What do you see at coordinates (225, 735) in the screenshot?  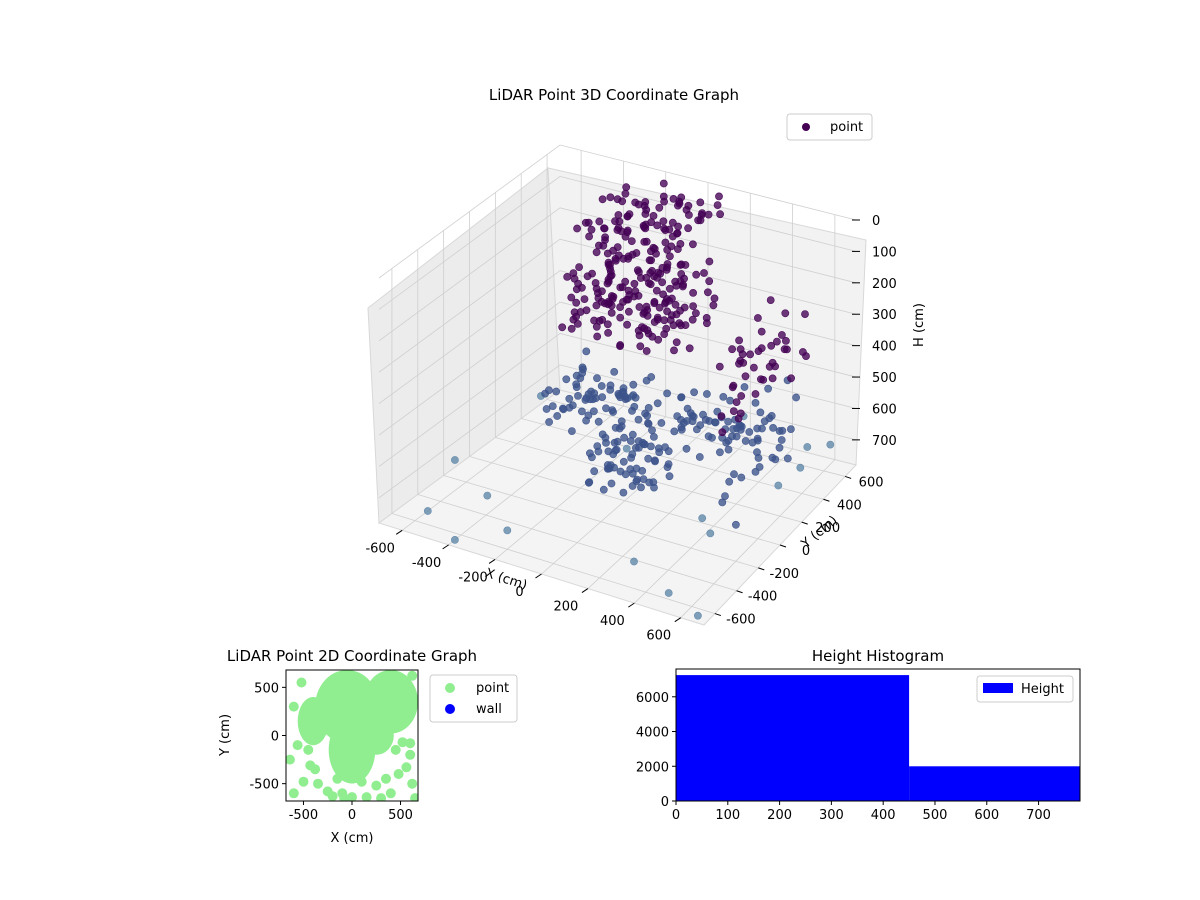 I see `y-axis-title-2d: Y (cm)` at bounding box center [225, 735].